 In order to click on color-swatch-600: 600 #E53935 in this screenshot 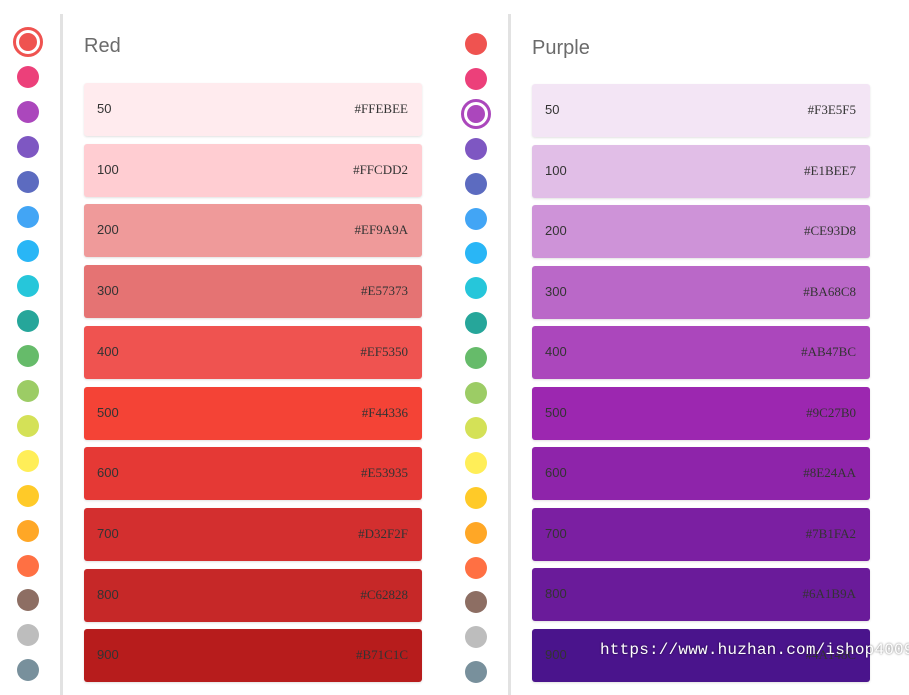, I will do `click(253, 474)`.